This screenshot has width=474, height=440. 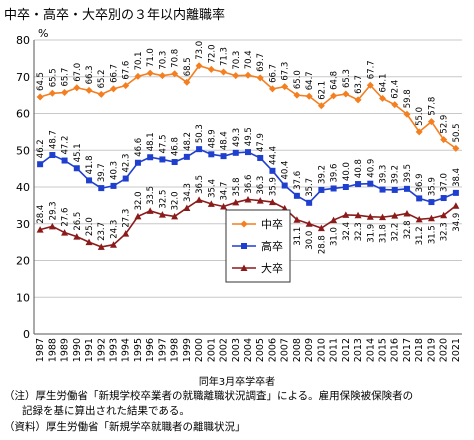 I want to click on data-label: 40.0, so click(x=347, y=171).